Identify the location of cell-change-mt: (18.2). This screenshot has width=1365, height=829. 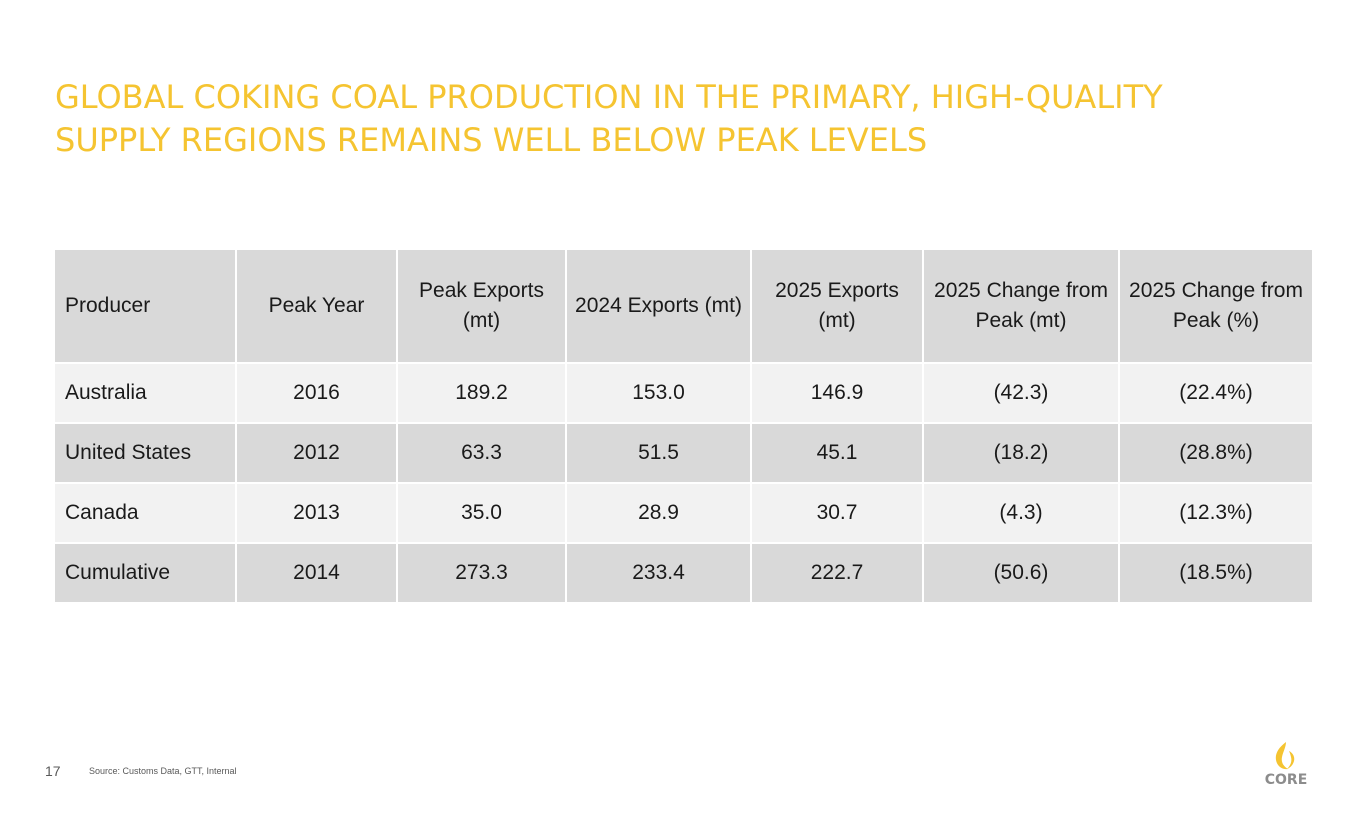
(1021, 453).